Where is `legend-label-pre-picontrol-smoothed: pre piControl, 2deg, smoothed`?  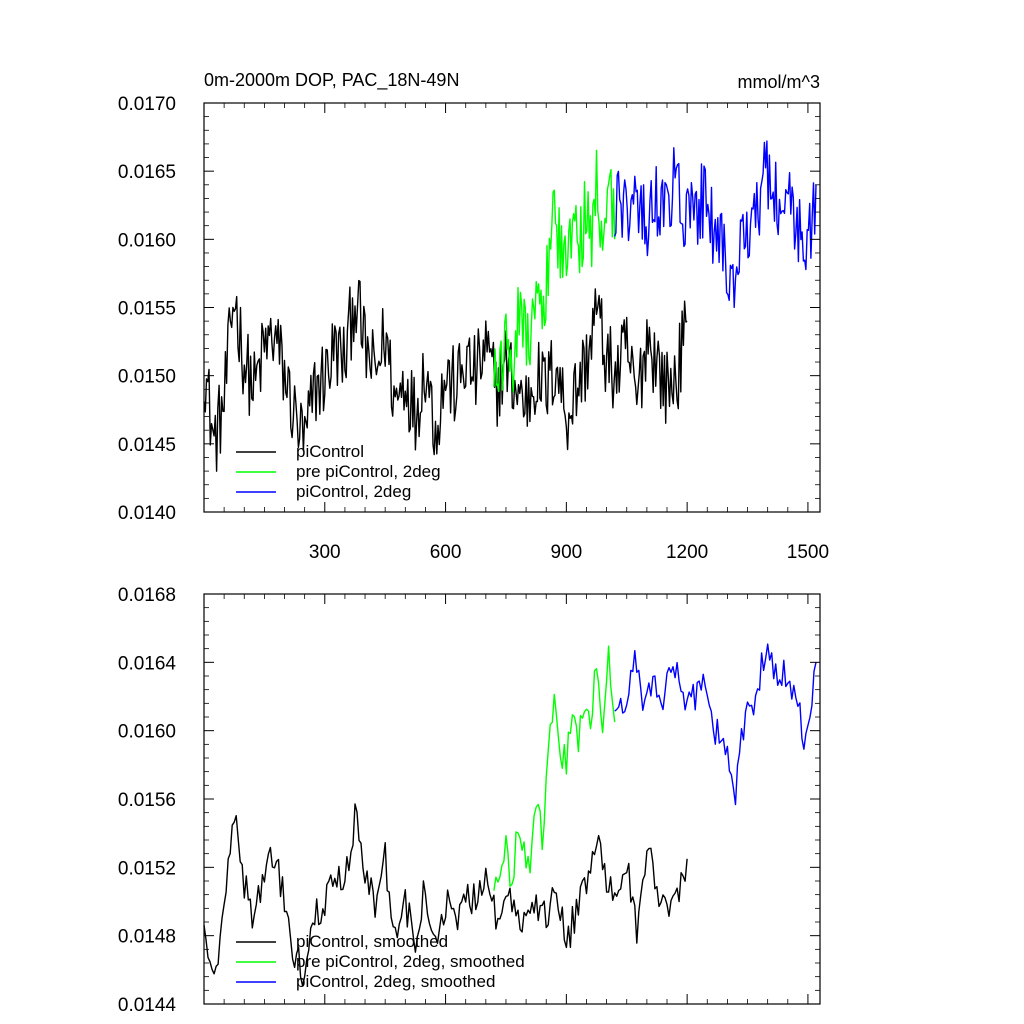 legend-label-pre-picontrol-smoothed: pre piControl, 2deg, smoothed is located at coordinates (410, 961).